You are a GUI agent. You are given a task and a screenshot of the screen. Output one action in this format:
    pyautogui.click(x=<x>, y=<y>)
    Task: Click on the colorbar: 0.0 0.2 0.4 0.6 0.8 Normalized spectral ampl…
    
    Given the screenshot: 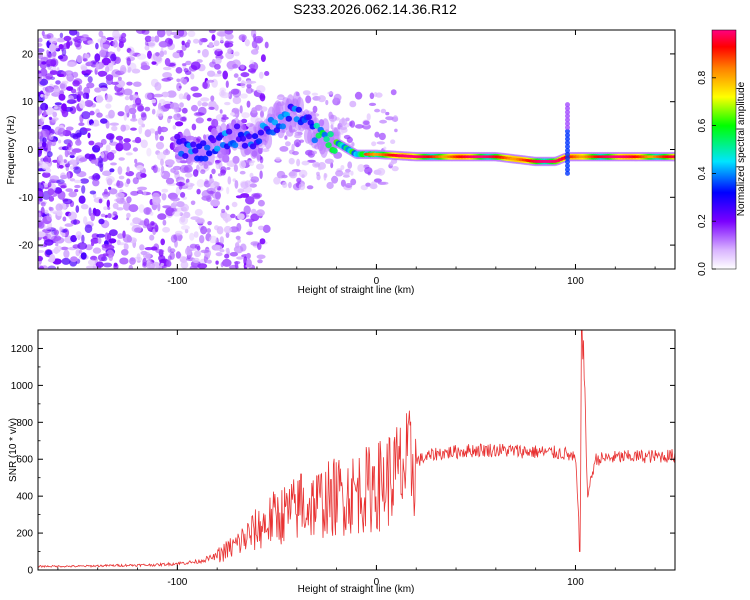 What is the action you would take?
    pyautogui.click(x=722, y=152)
    